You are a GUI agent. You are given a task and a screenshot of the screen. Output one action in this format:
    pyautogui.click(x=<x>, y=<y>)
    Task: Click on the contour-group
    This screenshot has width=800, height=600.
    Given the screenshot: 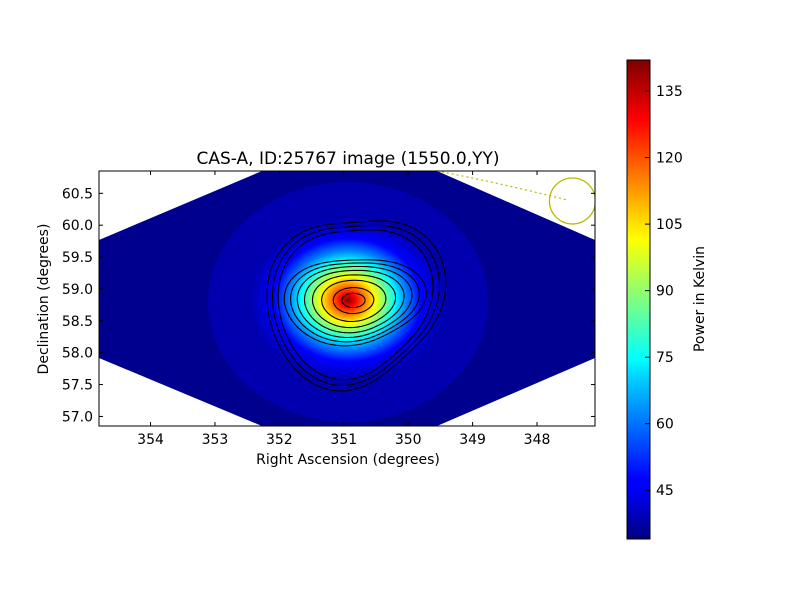 What is the action you would take?
    pyautogui.click(x=356, y=306)
    